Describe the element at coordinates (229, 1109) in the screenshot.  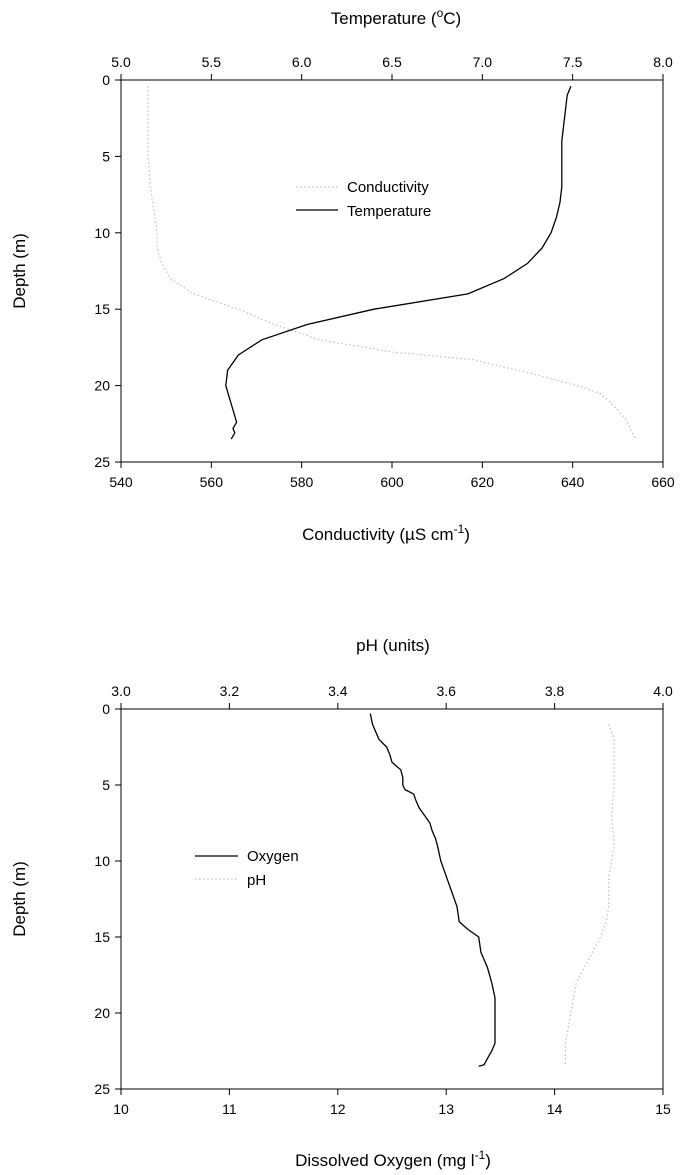
I see `bottom-tick-label: 11` at that location.